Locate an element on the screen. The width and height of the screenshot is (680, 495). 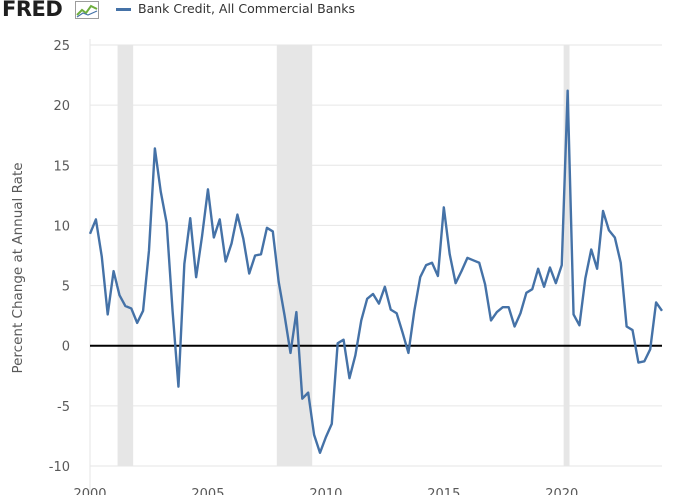
x-tick-labels: 2000 2005 2010 2015 2020 is located at coordinates (325, 491).